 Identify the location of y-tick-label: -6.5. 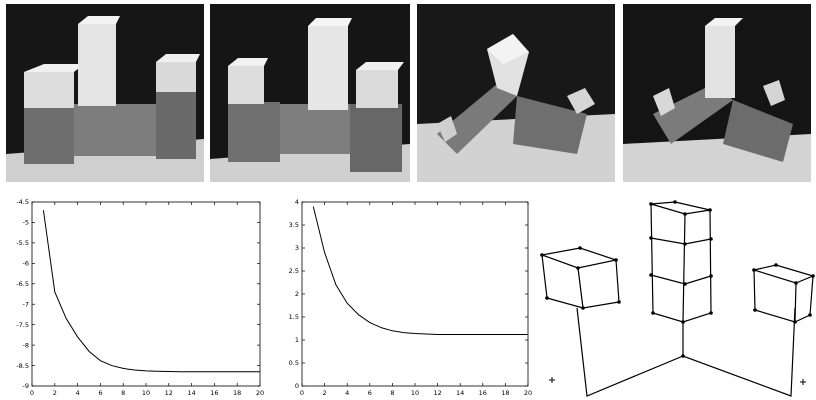
(22, 284).